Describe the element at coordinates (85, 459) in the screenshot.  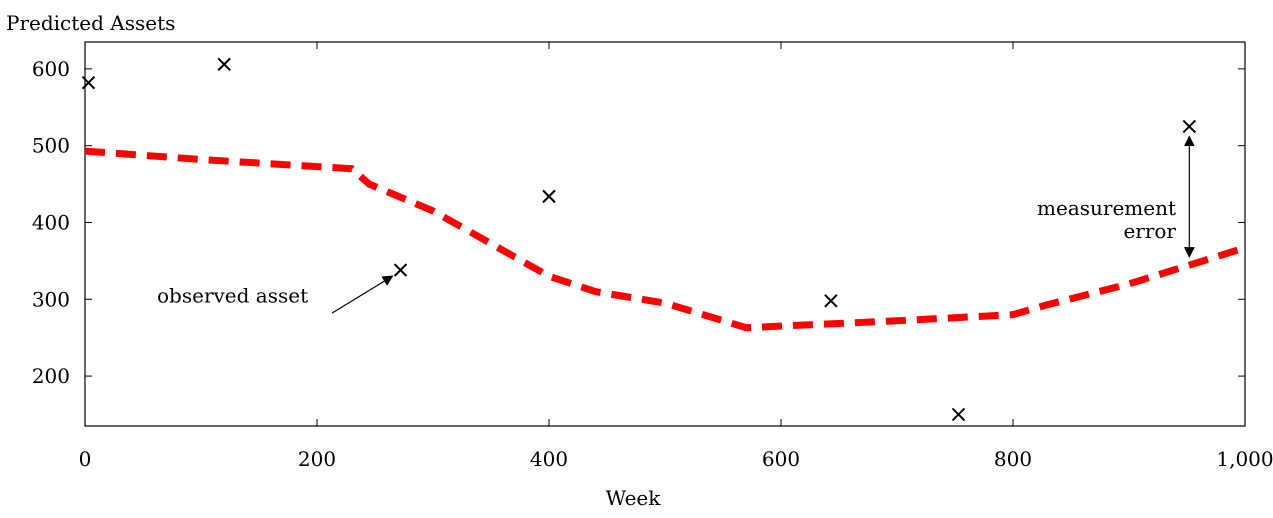
I see `x-tick-label: 0` at that location.